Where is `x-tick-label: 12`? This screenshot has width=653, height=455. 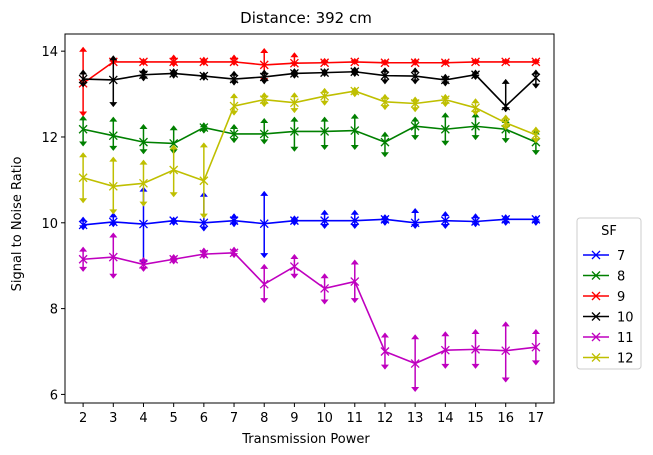 x-tick-label: 12 is located at coordinates (385, 418).